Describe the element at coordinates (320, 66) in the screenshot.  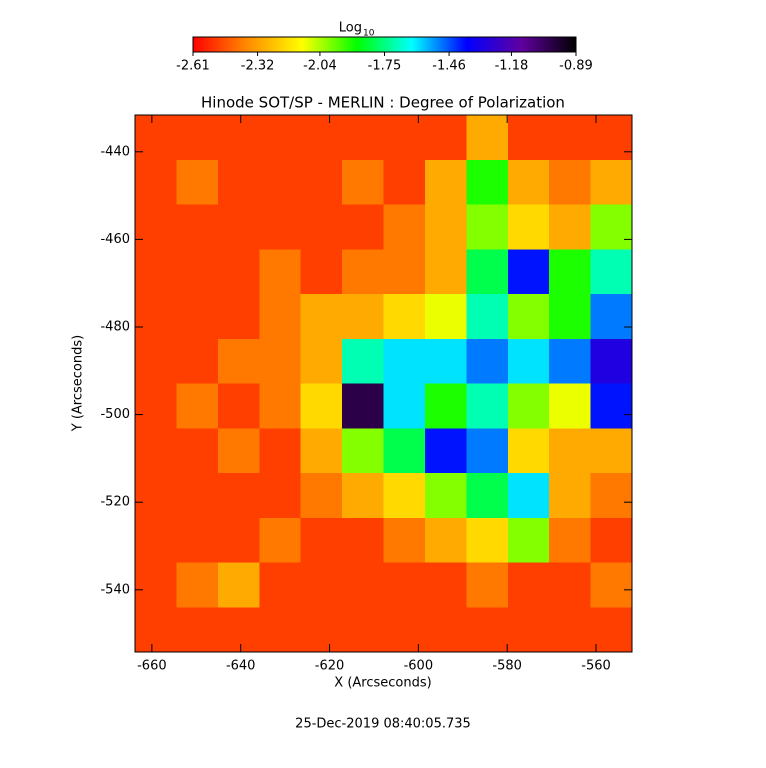
I see `colorbar-tick-label: -2.04` at that location.